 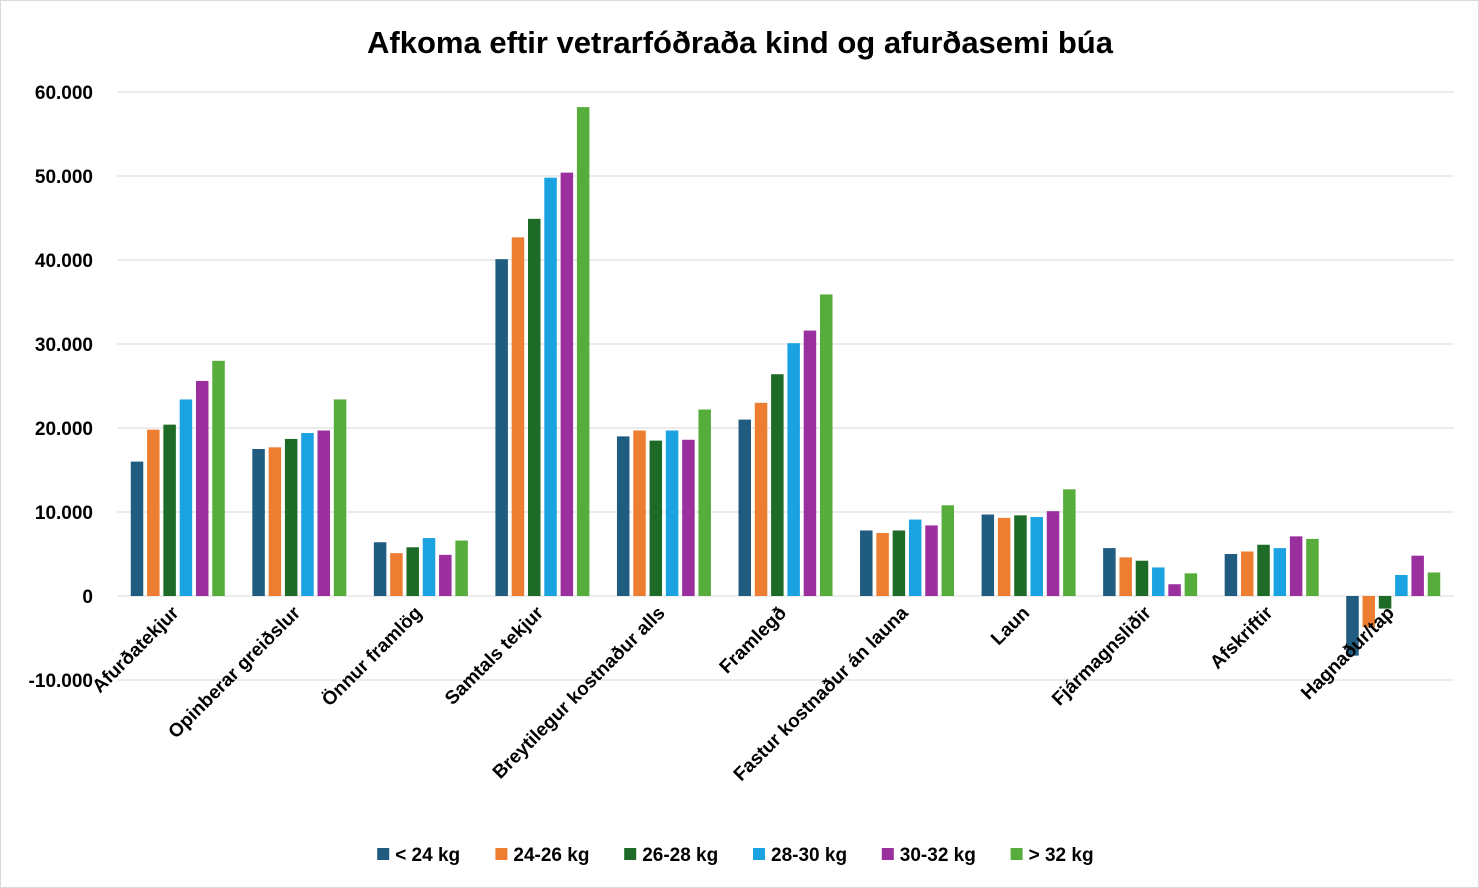 What do you see at coordinates (494, 655) in the screenshot?
I see `x-category-label: Samtals tekjur` at bounding box center [494, 655].